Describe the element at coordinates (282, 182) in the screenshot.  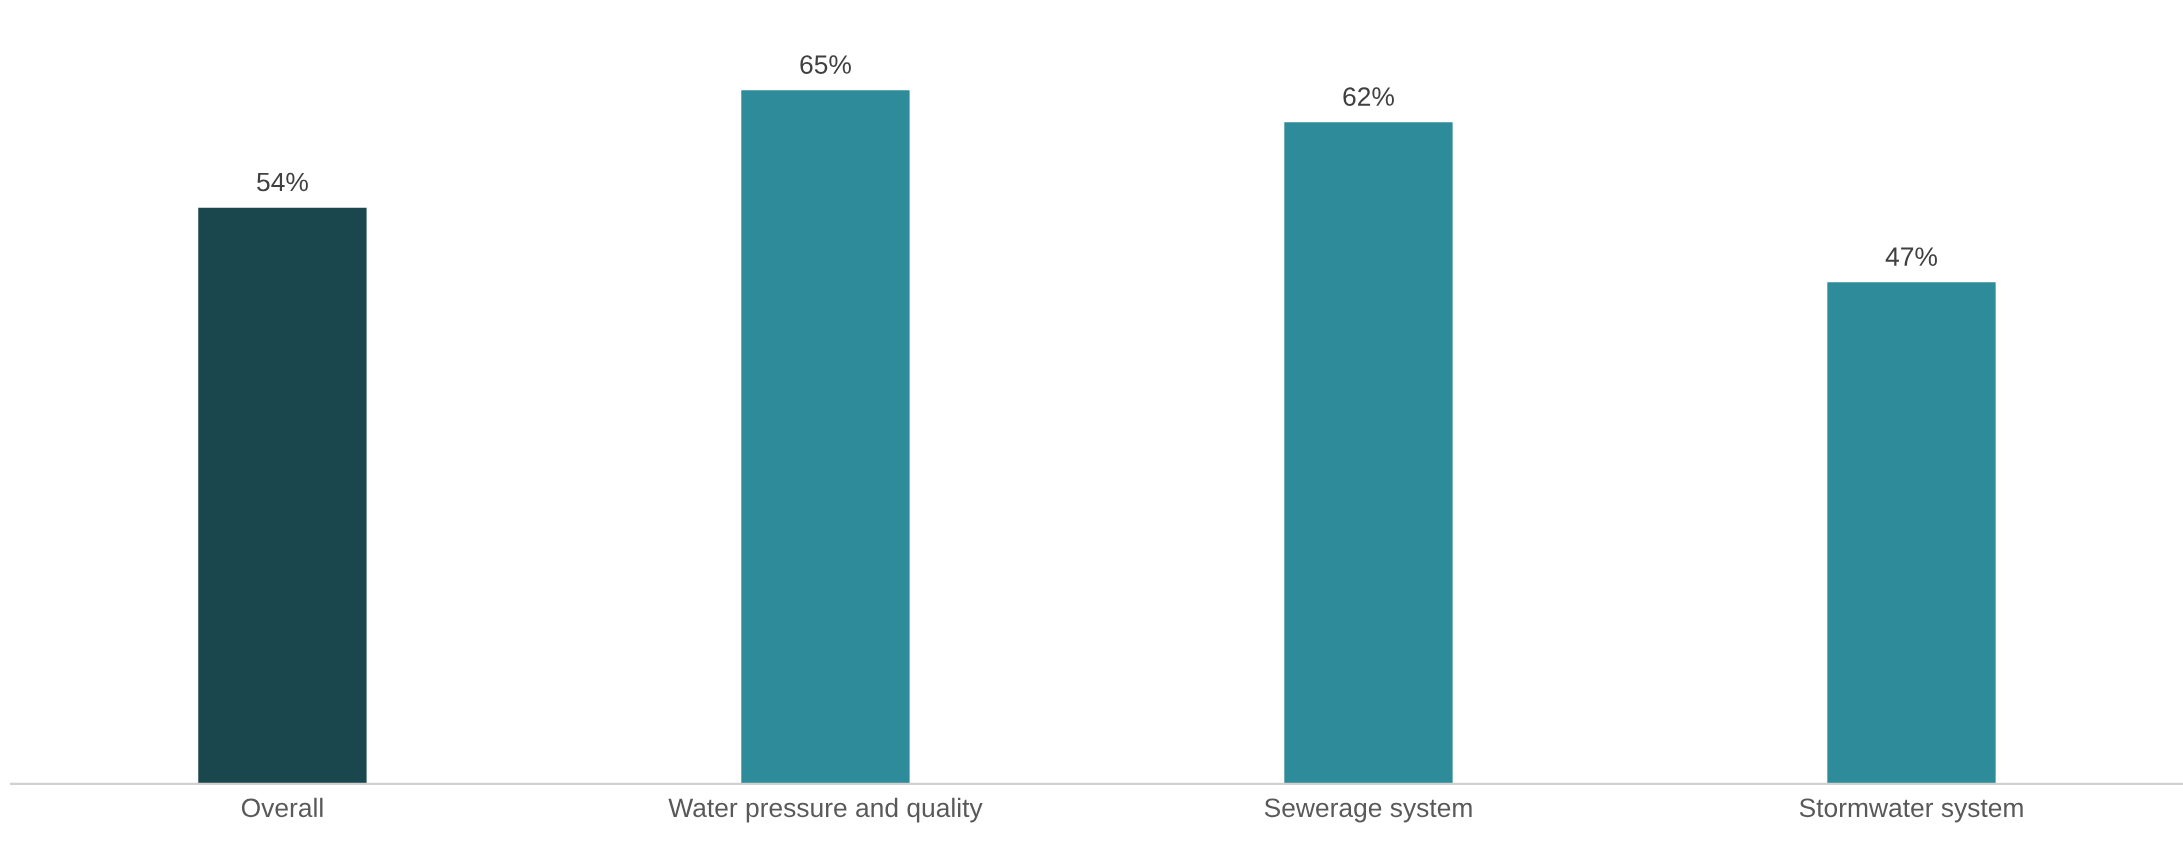
I see `data-label: 54%` at that location.